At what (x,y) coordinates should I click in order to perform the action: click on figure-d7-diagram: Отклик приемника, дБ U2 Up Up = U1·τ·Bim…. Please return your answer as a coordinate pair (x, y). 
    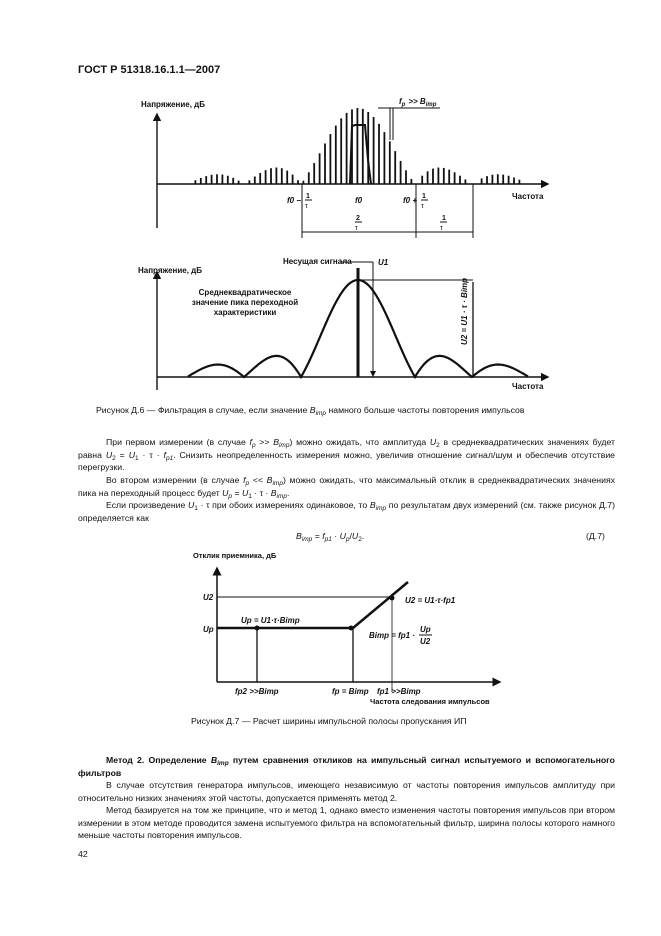
    Looking at the image, I should click on (347, 628).